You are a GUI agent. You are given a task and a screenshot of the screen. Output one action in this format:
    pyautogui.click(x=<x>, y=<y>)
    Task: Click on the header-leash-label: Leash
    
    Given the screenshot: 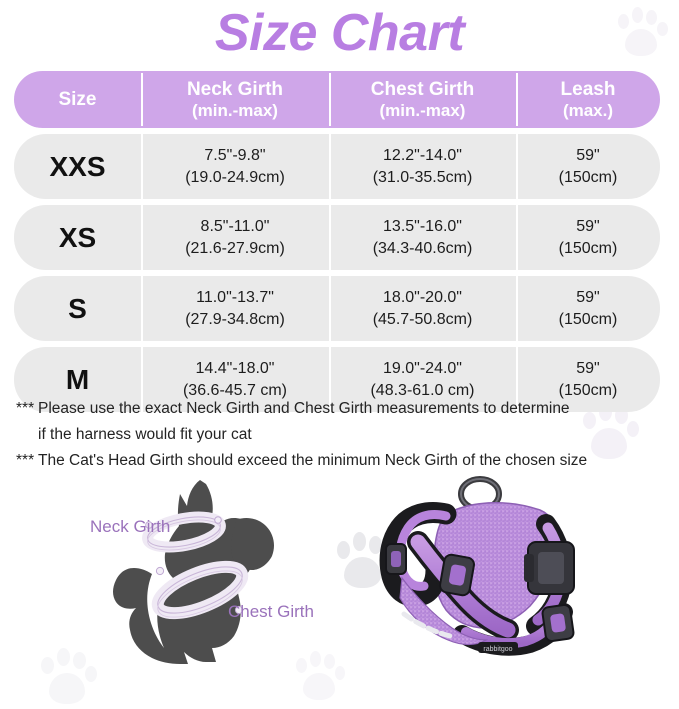 What is the action you would take?
    pyautogui.click(x=588, y=89)
    